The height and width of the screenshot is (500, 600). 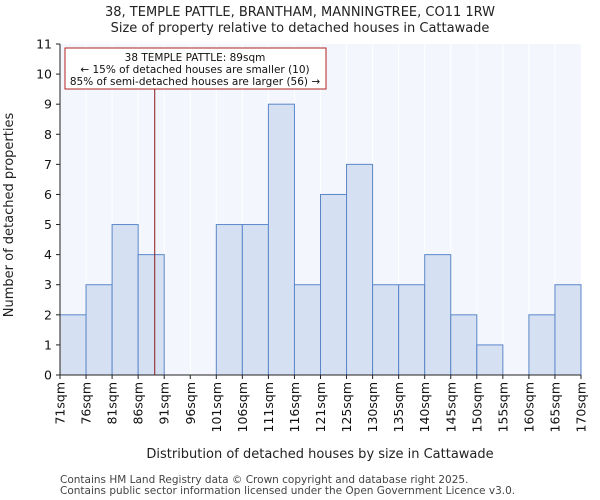 I want to click on y-tick-label: 7, so click(x=48, y=164).